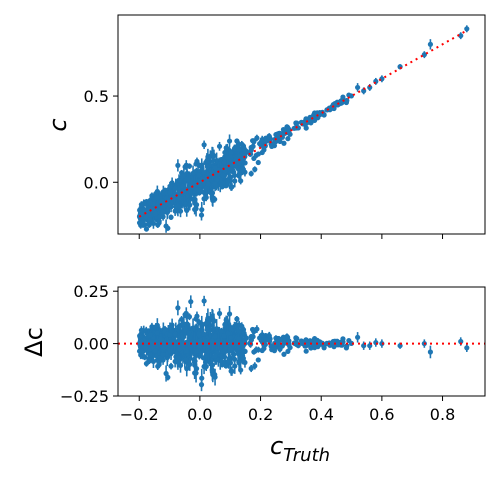  What do you see at coordinates (381, 414) in the screenshot?
I see `x-tick-label: 0.6` at bounding box center [381, 414].